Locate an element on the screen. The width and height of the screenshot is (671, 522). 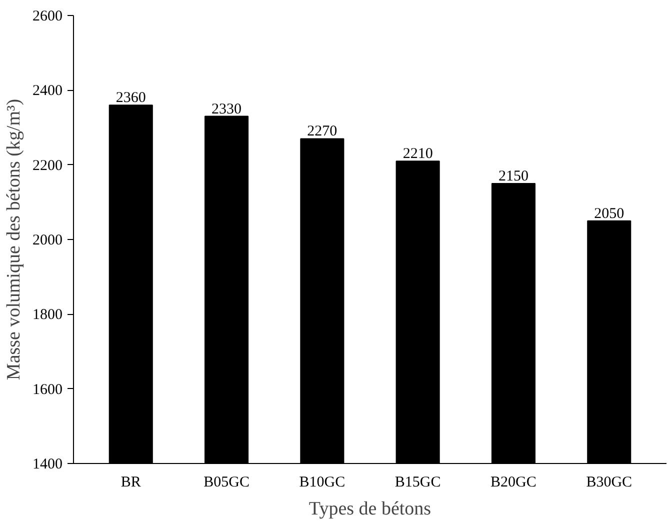
data-label: 2050 is located at coordinates (609, 214).